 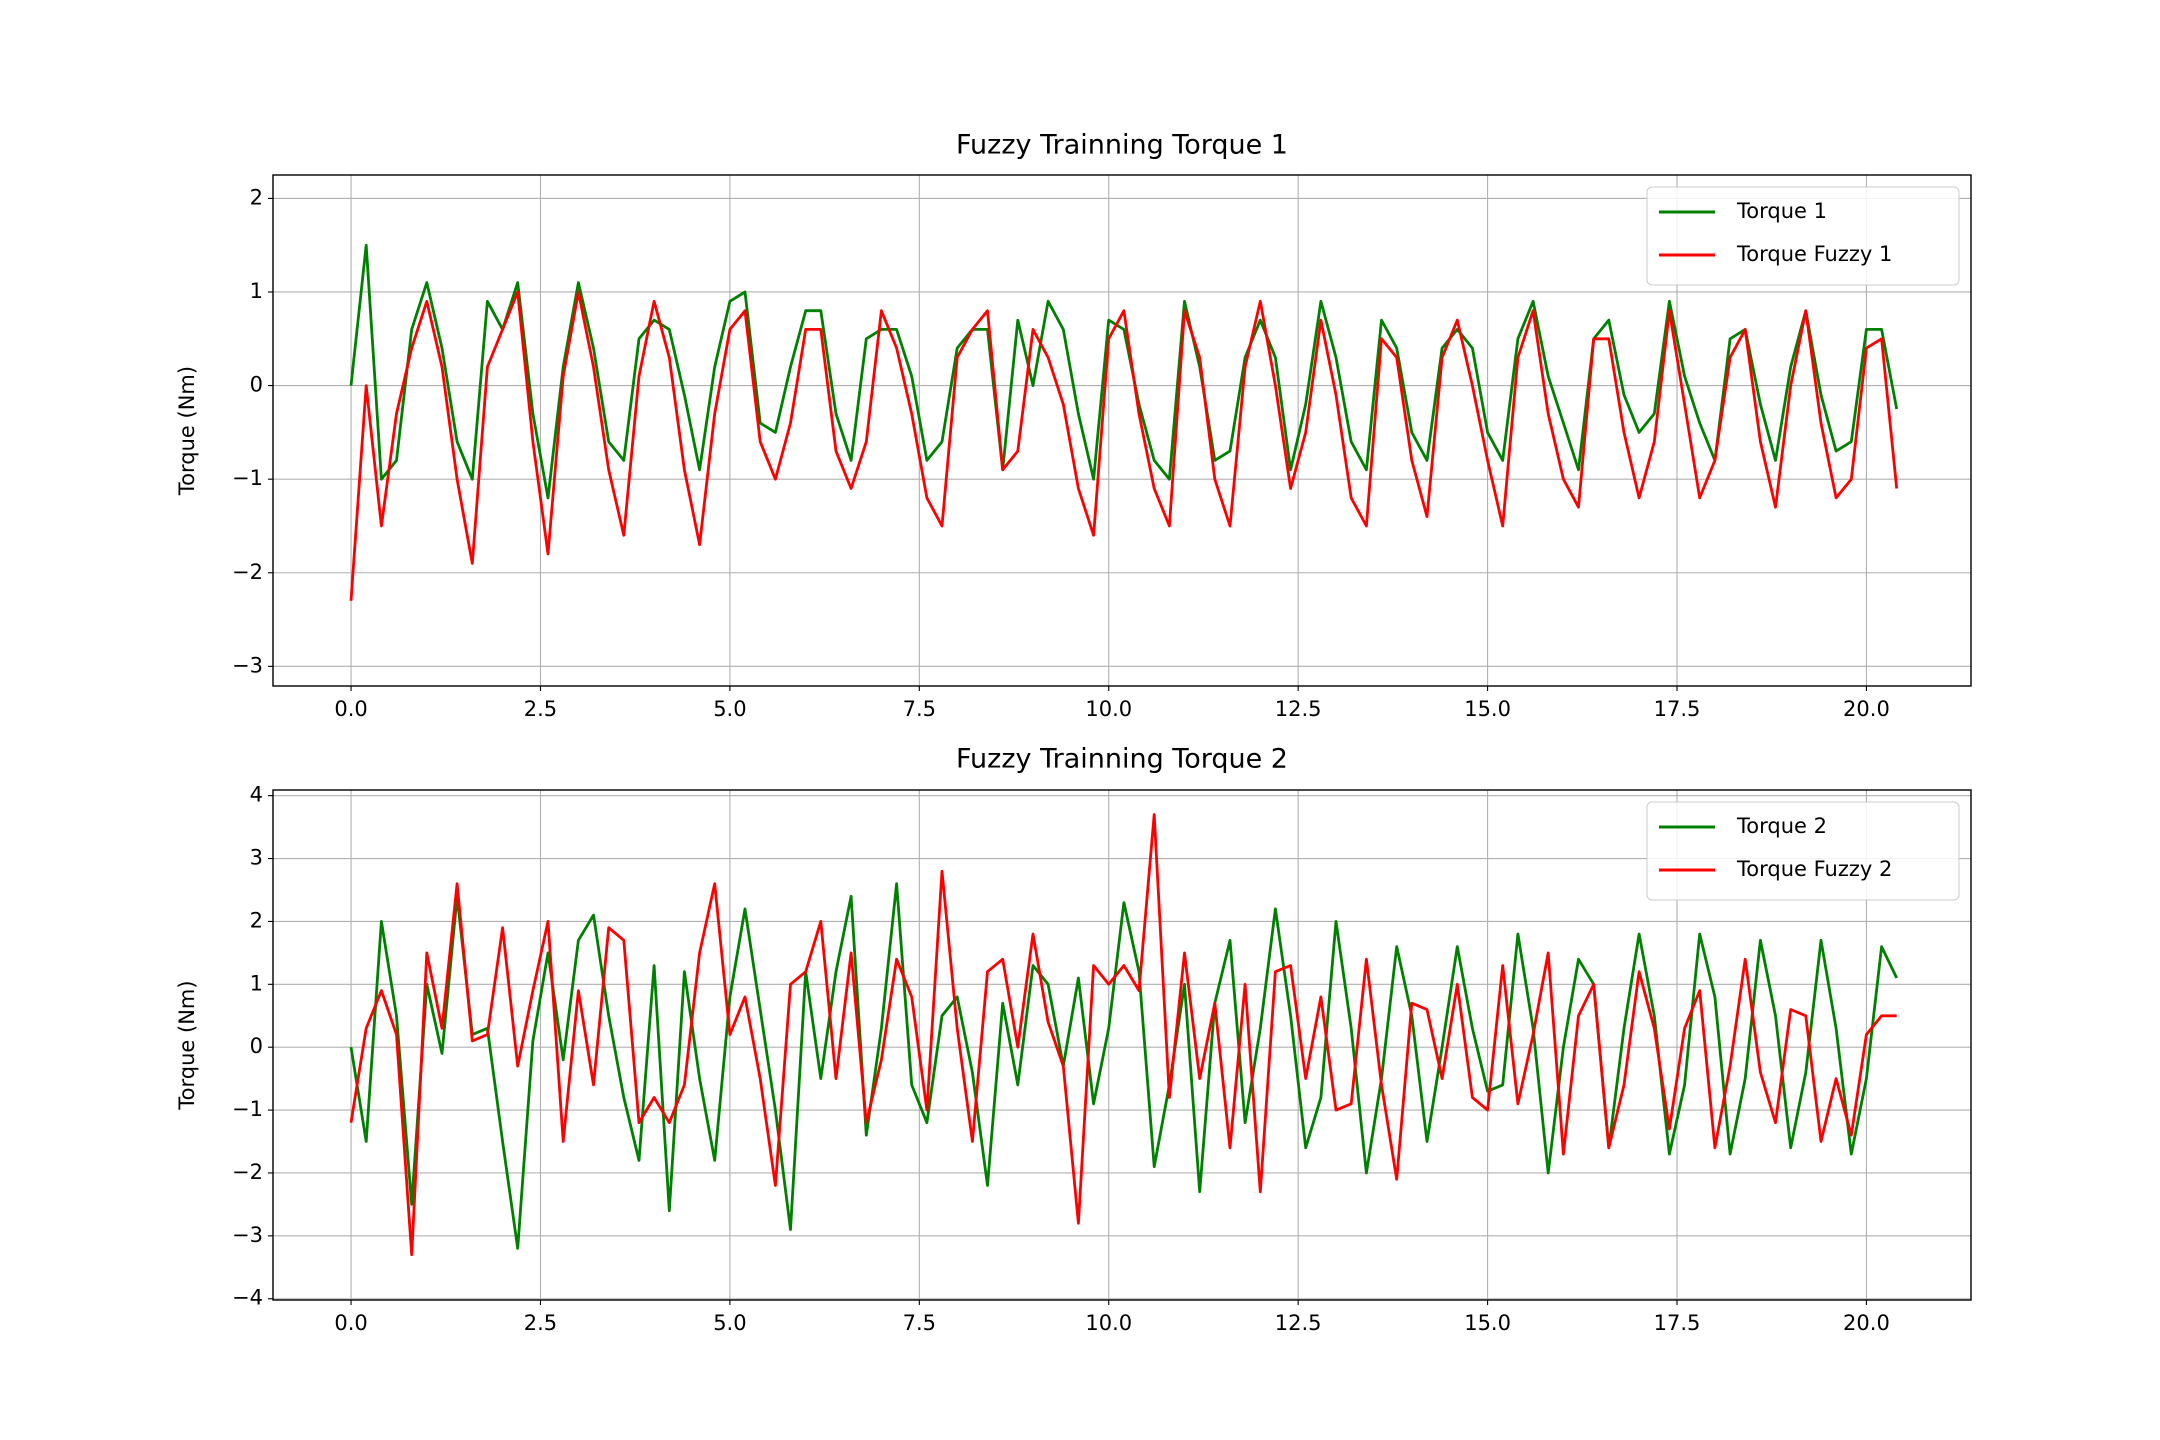 I want to click on legend-label: Torque Fuzzy 1, so click(x=1814, y=254).